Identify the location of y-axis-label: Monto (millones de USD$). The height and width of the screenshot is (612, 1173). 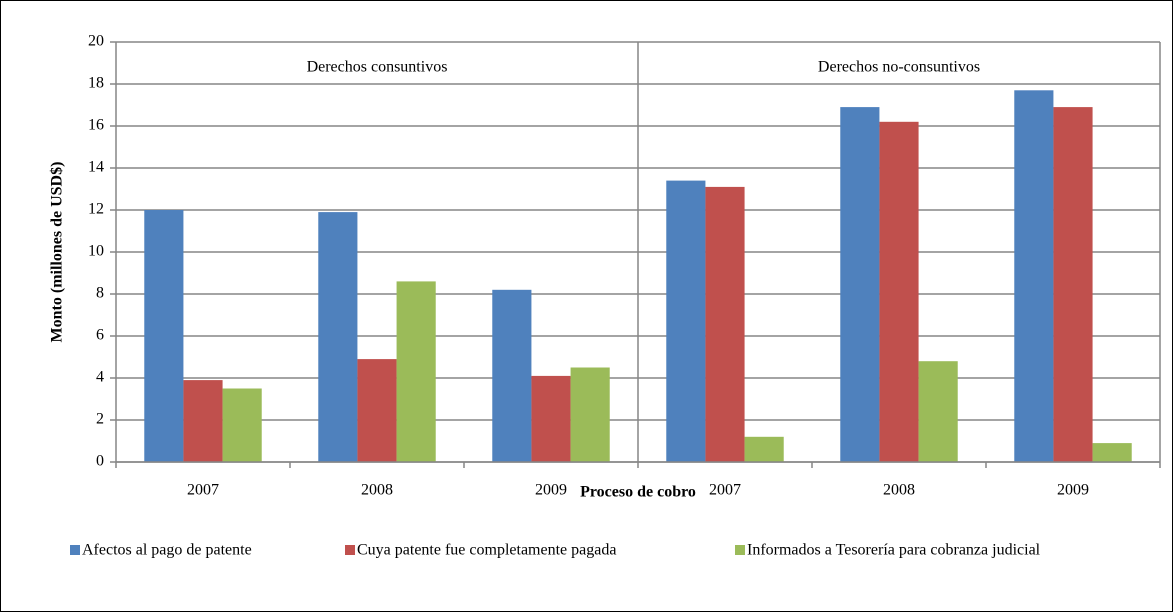
(57, 252).